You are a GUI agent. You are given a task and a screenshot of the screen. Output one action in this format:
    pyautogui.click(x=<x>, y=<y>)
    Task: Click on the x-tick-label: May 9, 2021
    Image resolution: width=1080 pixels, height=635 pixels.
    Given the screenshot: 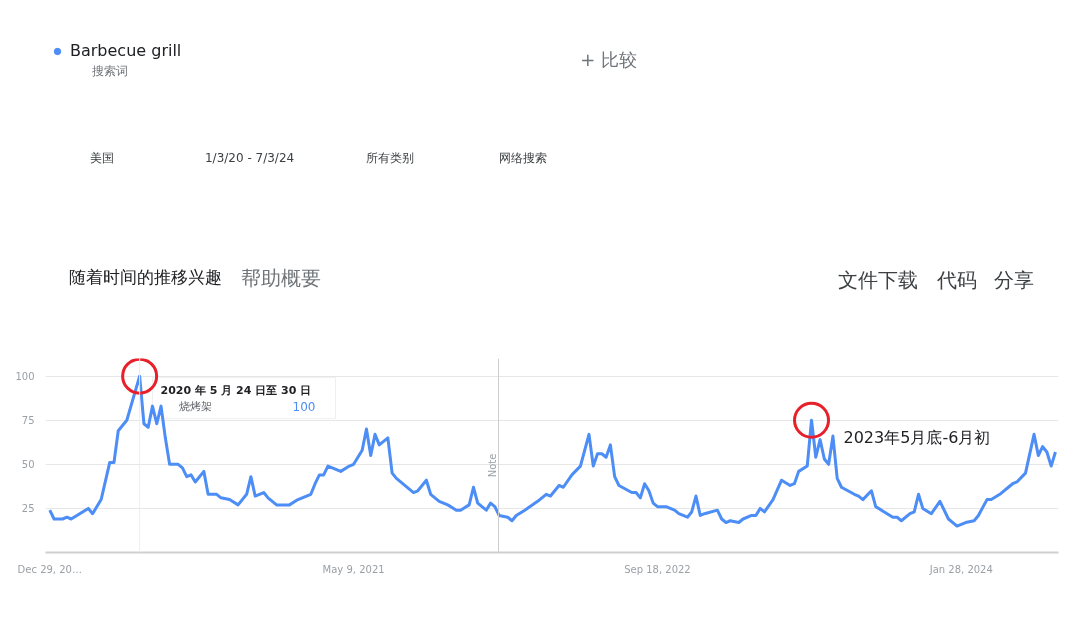 What is the action you would take?
    pyautogui.click(x=353, y=569)
    